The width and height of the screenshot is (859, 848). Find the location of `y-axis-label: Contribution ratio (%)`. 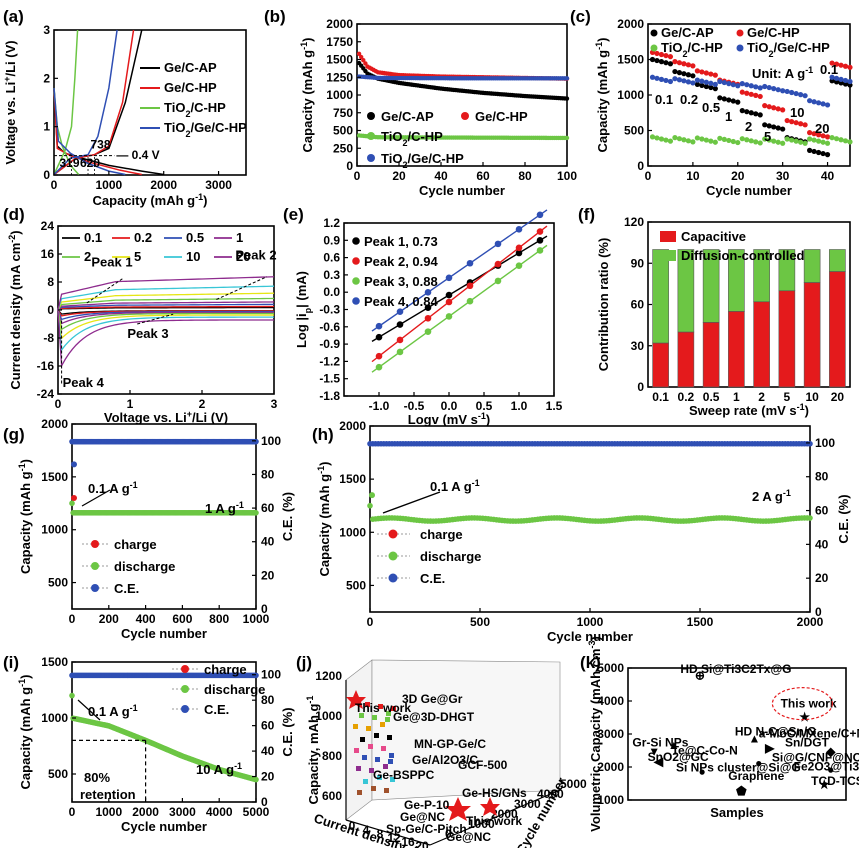

y-axis-label: Contribution ratio (%) is located at coordinates (603, 305).